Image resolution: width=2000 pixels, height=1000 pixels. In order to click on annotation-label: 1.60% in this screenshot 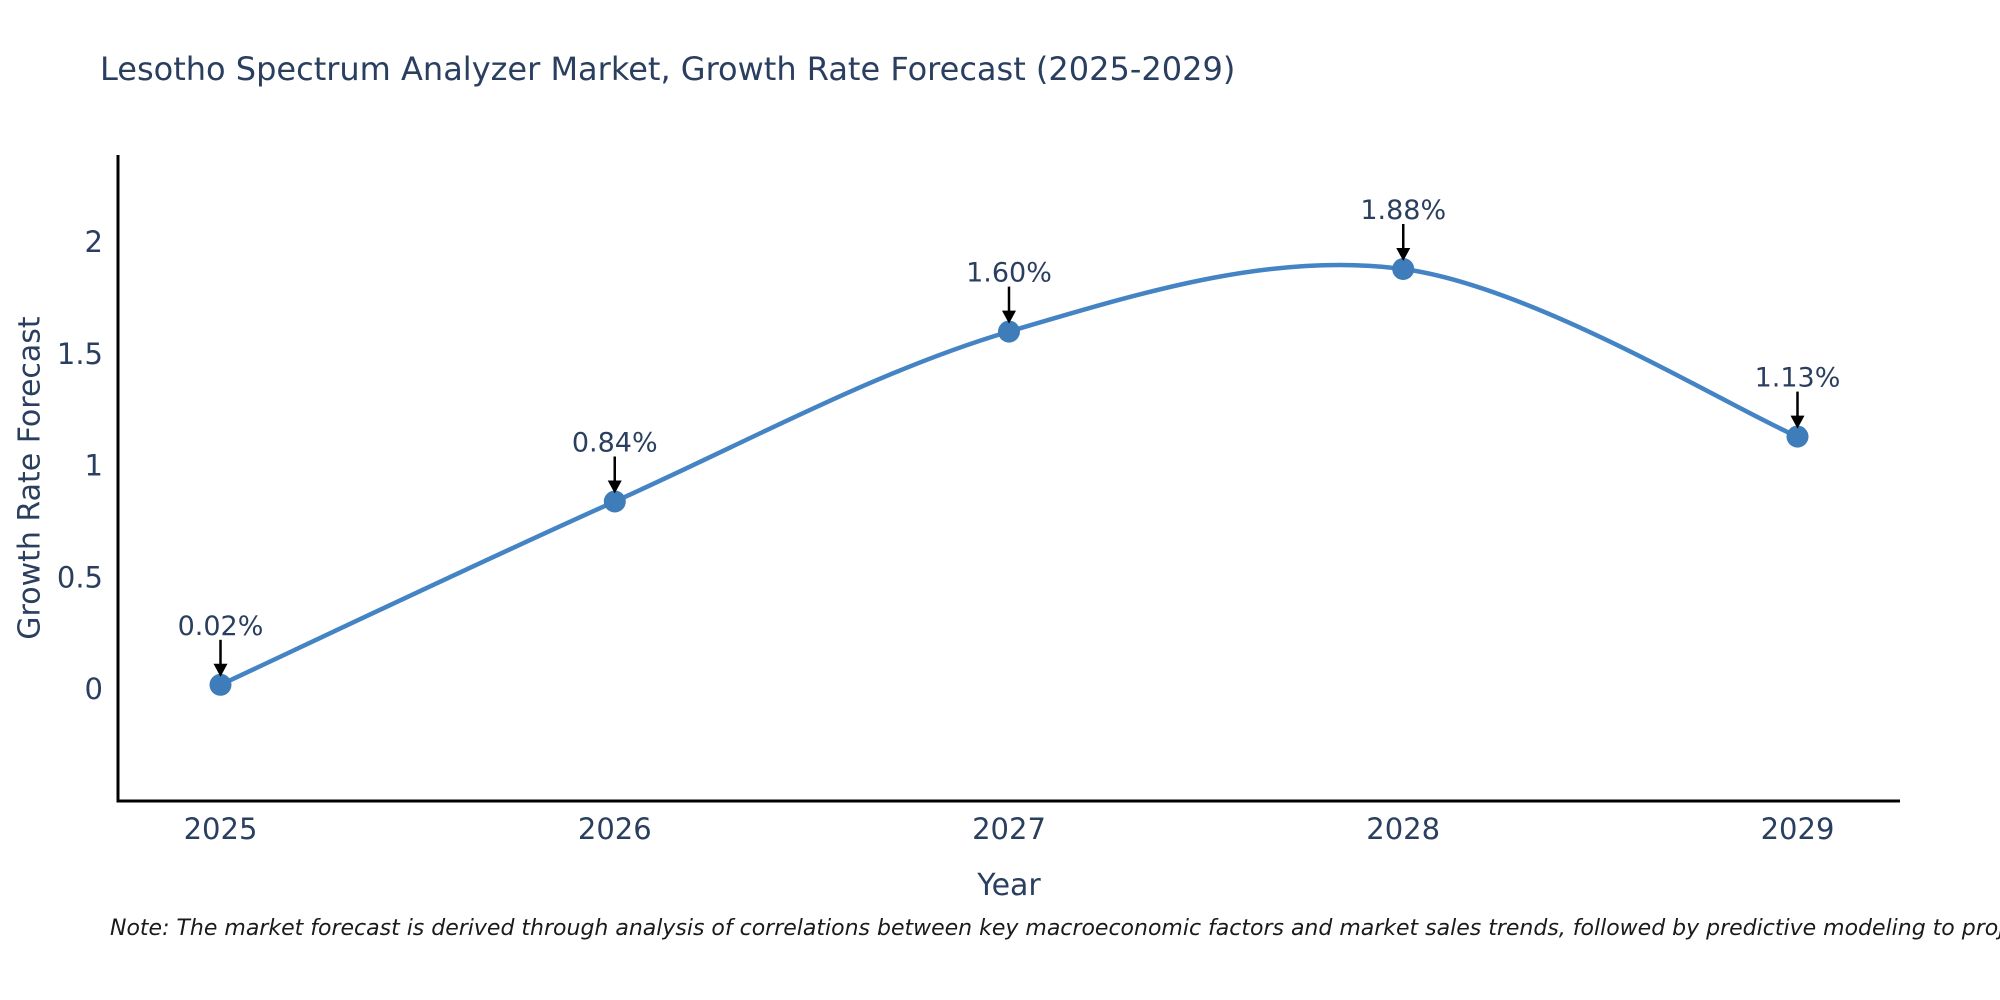, I will do `click(1009, 273)`.